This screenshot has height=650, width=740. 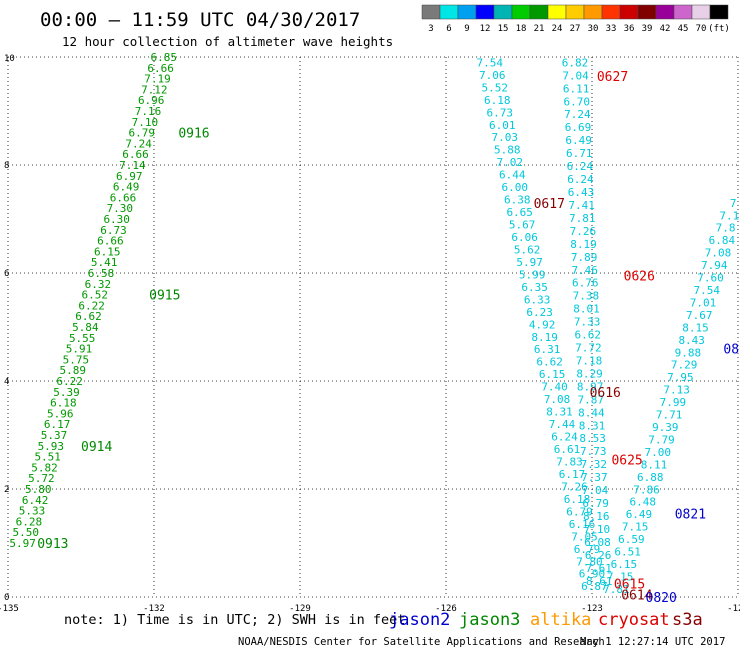 I want to click on swh-value: 7.30, so click(x=120, y=208).